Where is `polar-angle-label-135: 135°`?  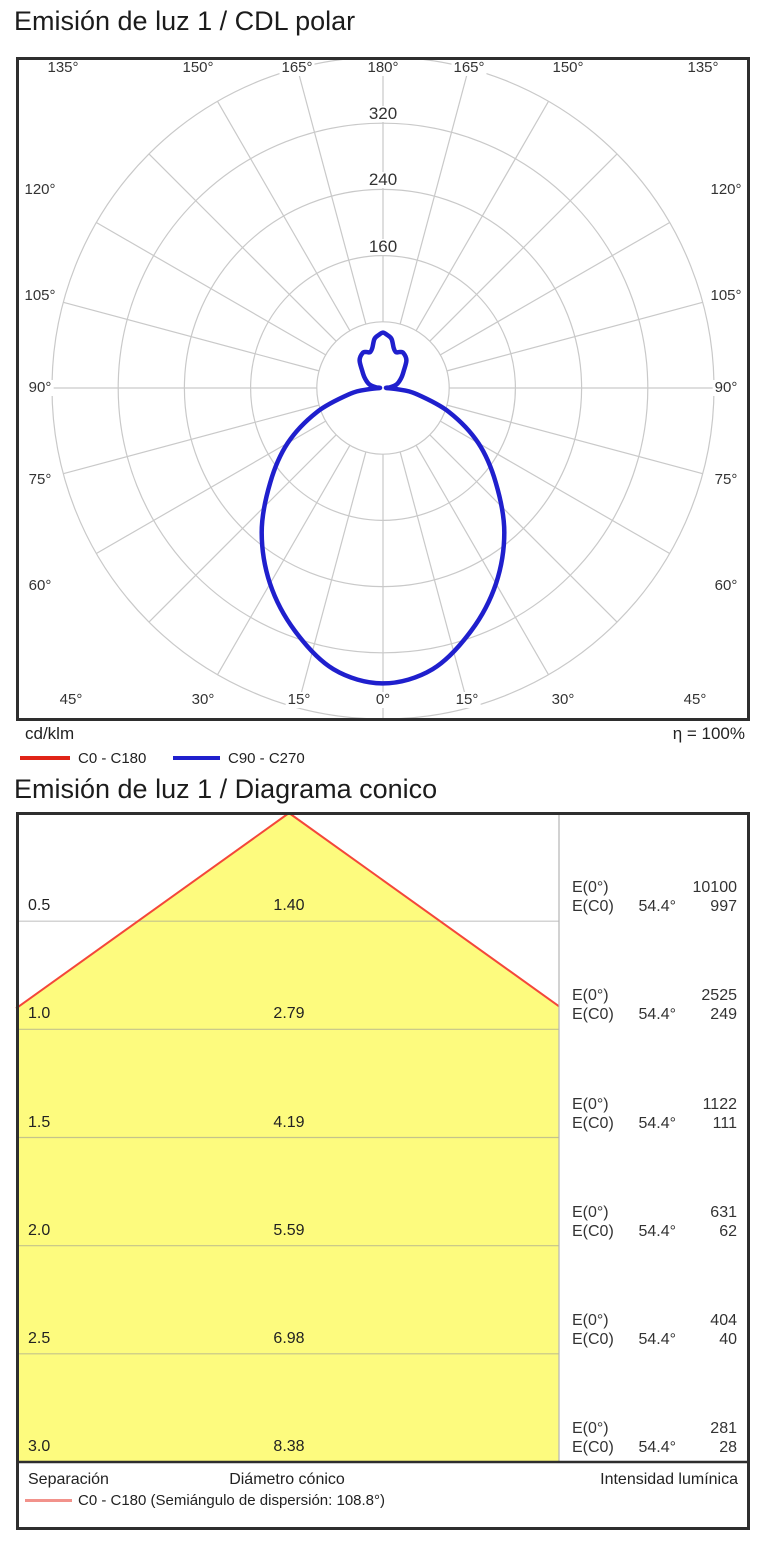
polar-angle-label-135: 135° is located at coordinates (63, 67).